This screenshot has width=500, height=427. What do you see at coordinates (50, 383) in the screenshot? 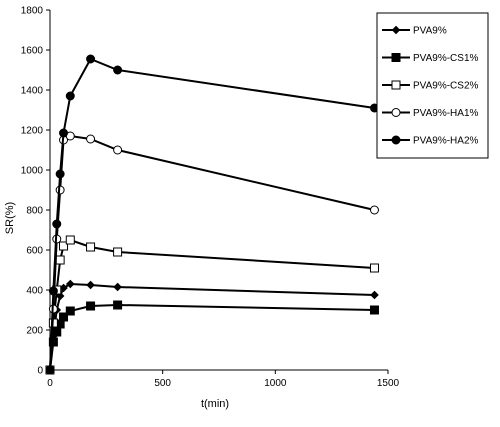
I see `x-tick-label: 0` at bounding box center [50, 383].